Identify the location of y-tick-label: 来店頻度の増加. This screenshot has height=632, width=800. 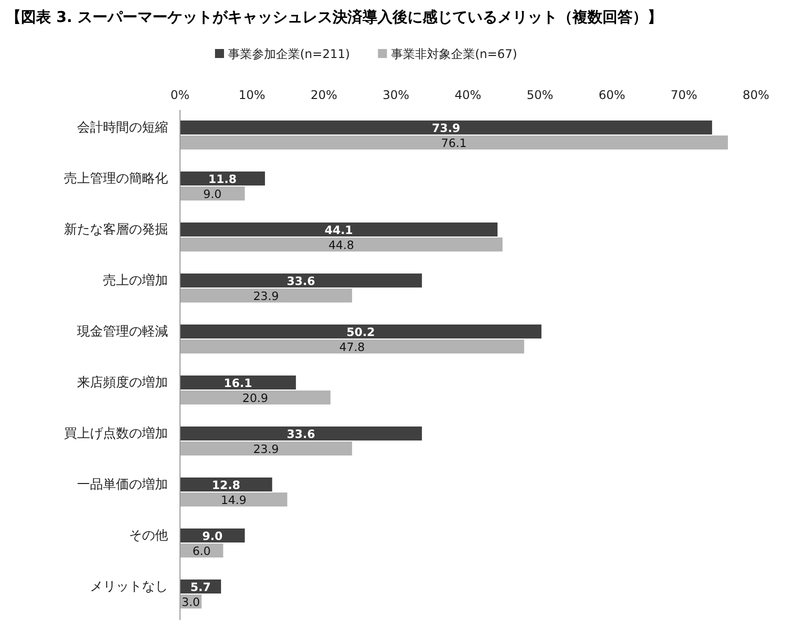
(122, 382).